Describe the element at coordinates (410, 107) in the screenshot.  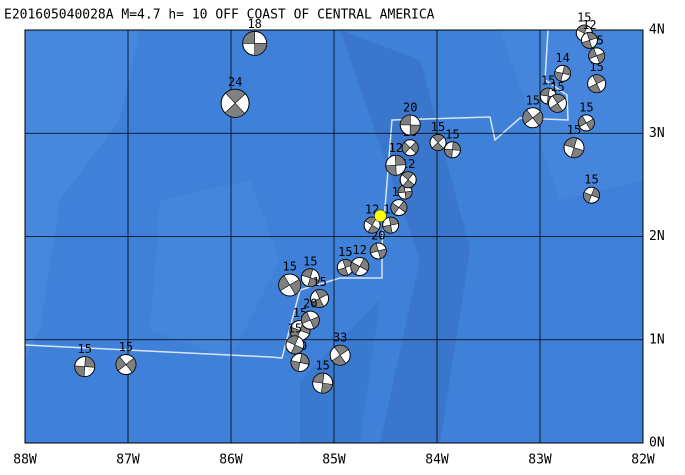
I see `depth-label: 20` at that location.